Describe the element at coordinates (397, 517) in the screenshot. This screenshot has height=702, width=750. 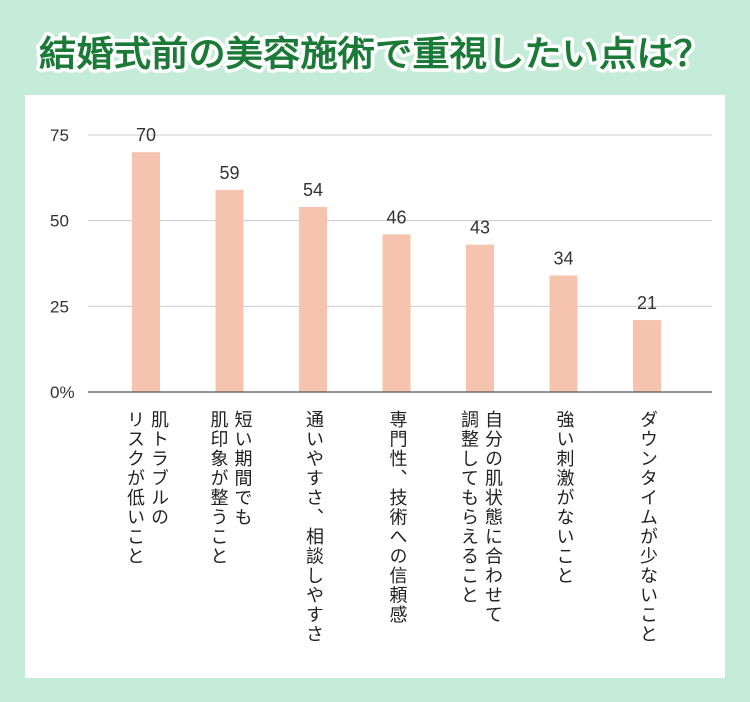
I see `category-label: 専門性、技術への信頼感` at that location.